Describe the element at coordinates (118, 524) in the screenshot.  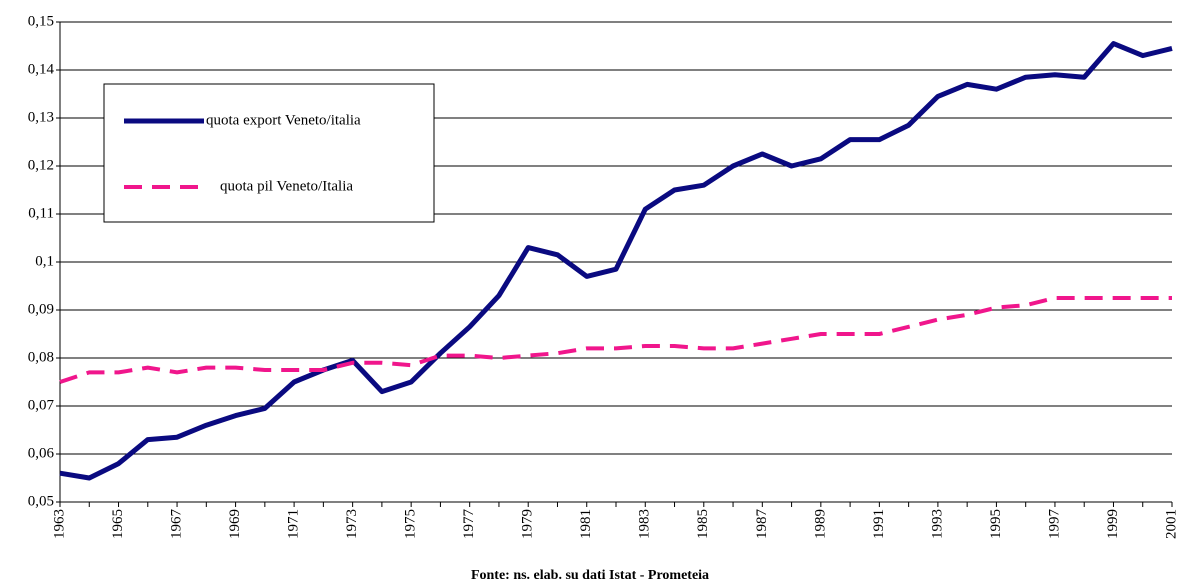
I see `x-tick-label: 1965` at that location.